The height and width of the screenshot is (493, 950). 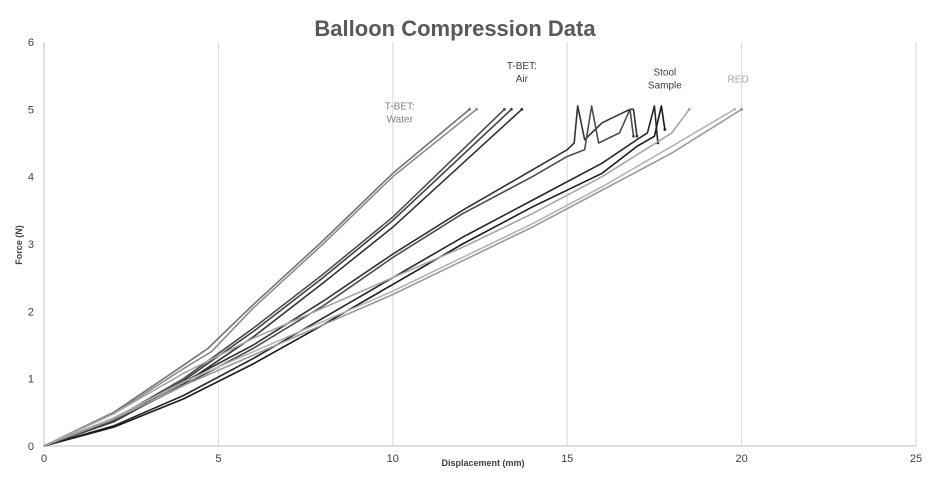 I want to click on annotations: T-BET: Water T-BET: Air Stool Sample RED, so click(x=567, y=93).